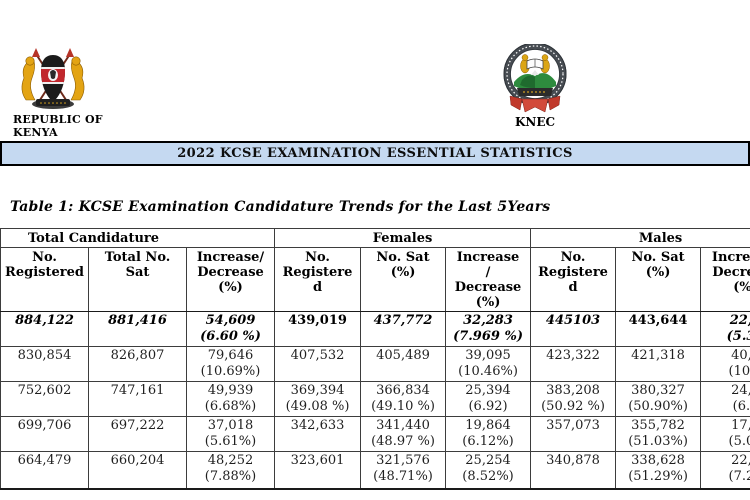  Describe the element at coordinates (44, 399) in the screenshot. I see `table-cell: 752,602` at that location.